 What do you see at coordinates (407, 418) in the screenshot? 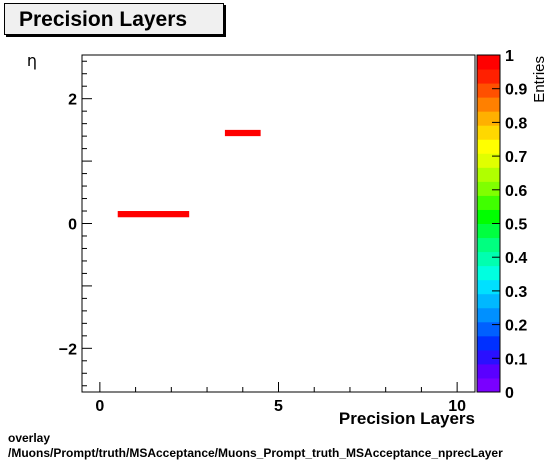
I see `x-axis-label: Precision Layers` at bounding box center [407, 418].